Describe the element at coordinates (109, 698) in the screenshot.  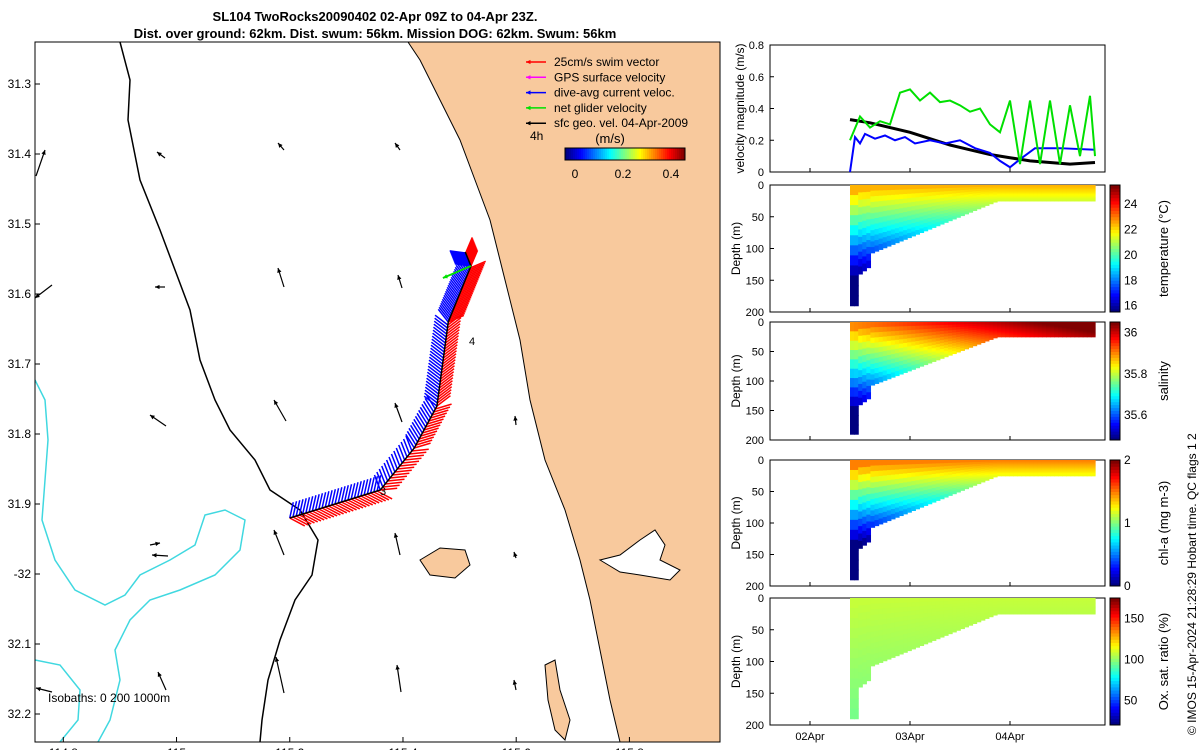
I see `isobath-label: Isobaths: 0 200 1000m` at that location.